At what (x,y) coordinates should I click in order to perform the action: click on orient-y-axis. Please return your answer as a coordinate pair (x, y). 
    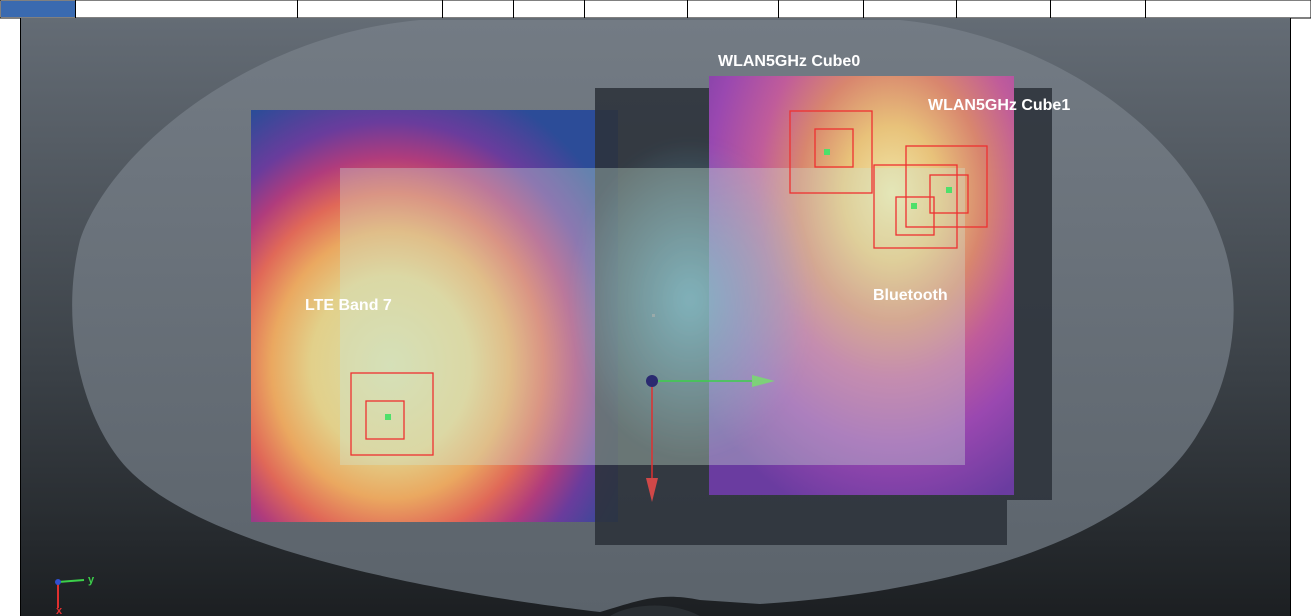
    Looking at the image, I should click on (71, 581).